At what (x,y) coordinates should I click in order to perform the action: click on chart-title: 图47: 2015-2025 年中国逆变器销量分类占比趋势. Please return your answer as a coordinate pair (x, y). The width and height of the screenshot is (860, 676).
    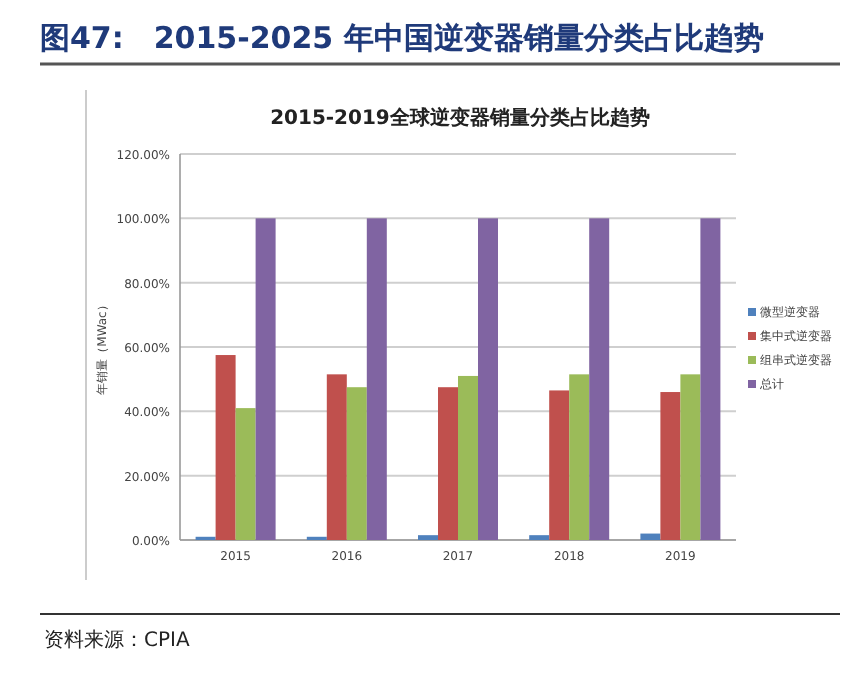
    Looking at the image, I should click on (402, 38).